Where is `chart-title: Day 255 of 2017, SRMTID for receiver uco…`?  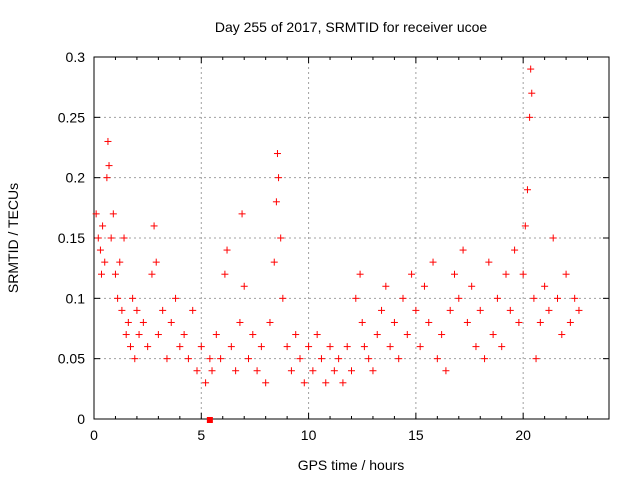
chart-title: Day 255 of 2017, SRMTID for receiver uco… is located at coordinates (351, 27).